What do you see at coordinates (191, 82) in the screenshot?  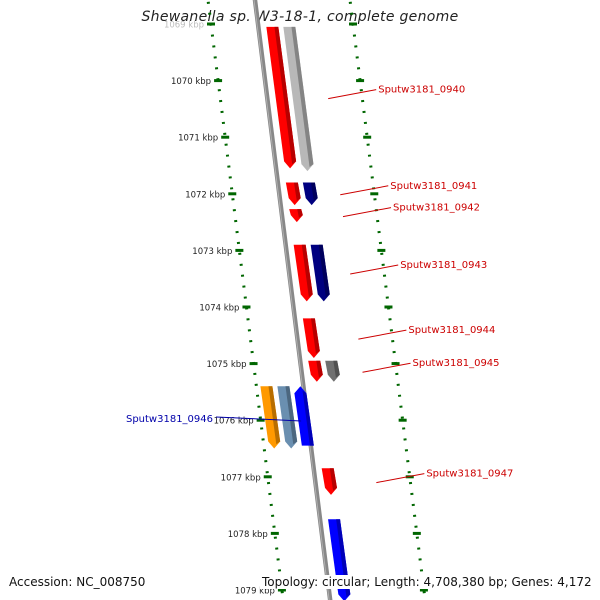 I see `scale-tick-label: 1070 kbp` at bounding box center [191, 82].